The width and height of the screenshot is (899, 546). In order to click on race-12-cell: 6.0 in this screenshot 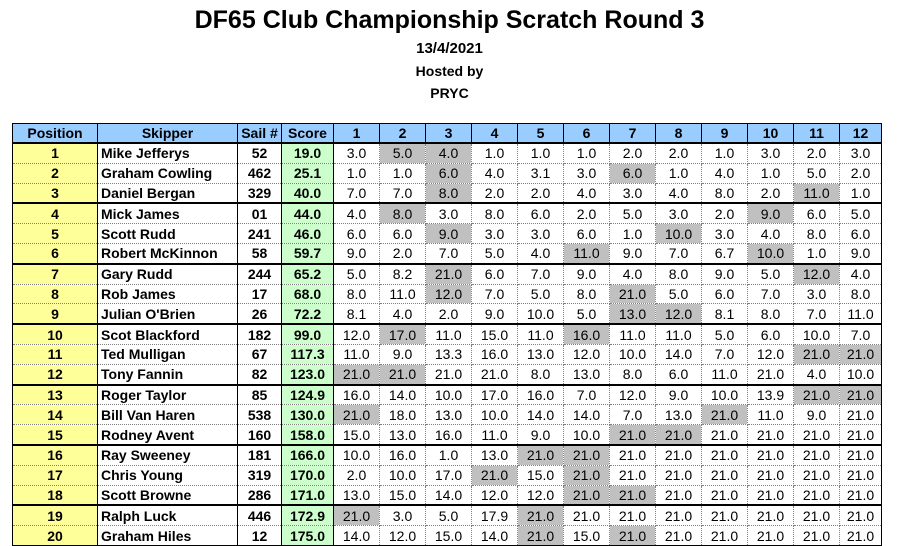, I will do `click(860, 233)`.